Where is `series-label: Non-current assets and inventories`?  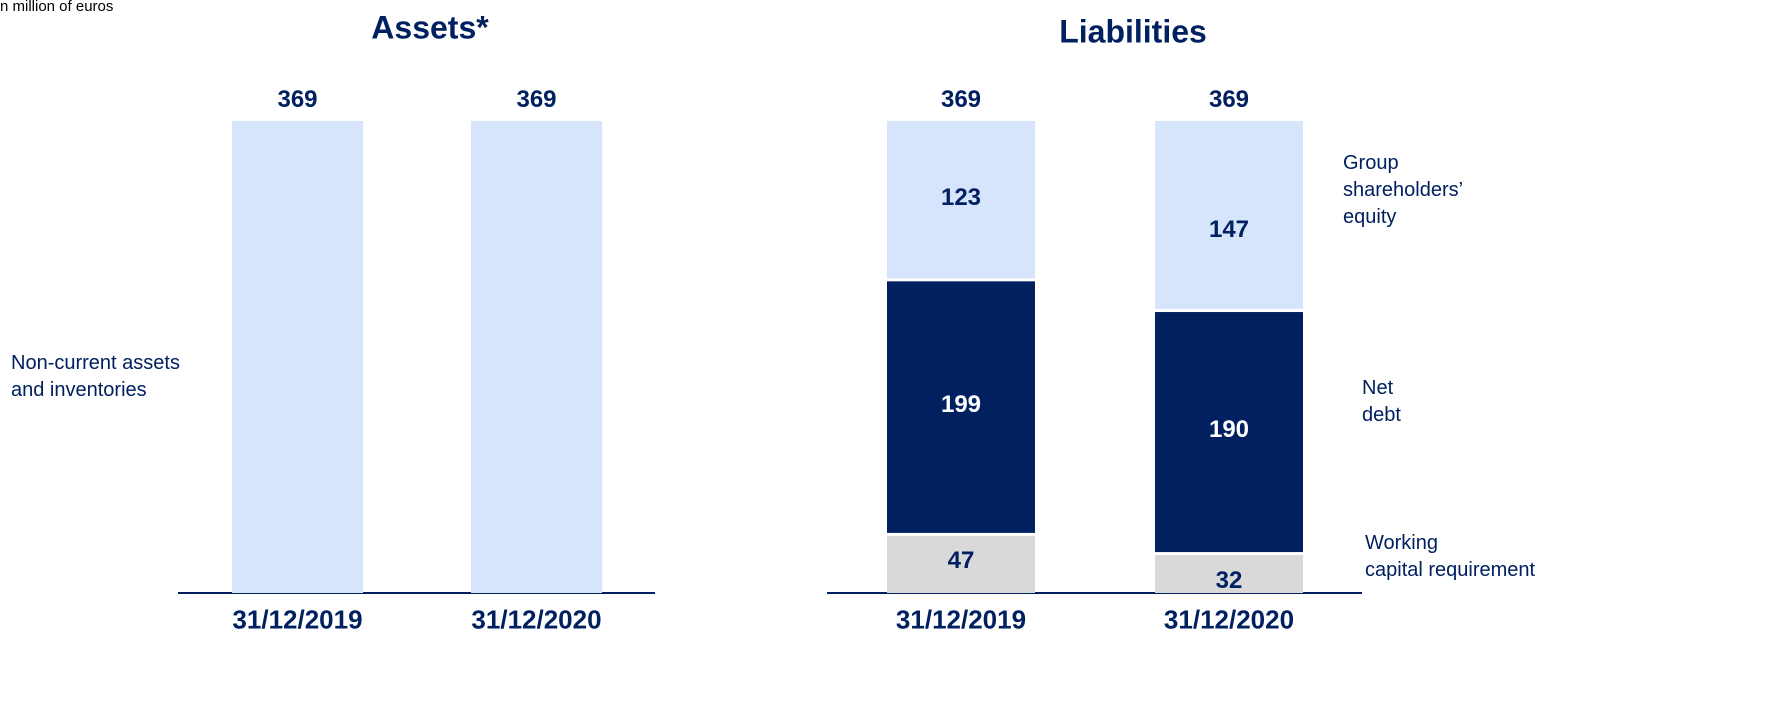
series-label: Non-current assets and inventories is located at coordinates (95, 376).